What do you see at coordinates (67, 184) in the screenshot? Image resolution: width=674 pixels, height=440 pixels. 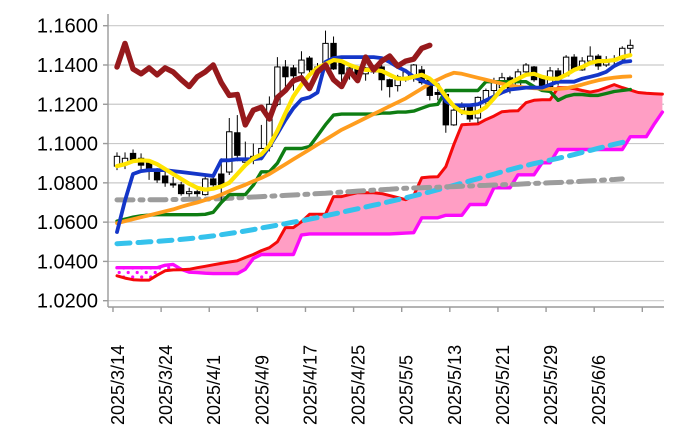 I see `y-axis-label: 1.0800` at bounding box center [67, 184].